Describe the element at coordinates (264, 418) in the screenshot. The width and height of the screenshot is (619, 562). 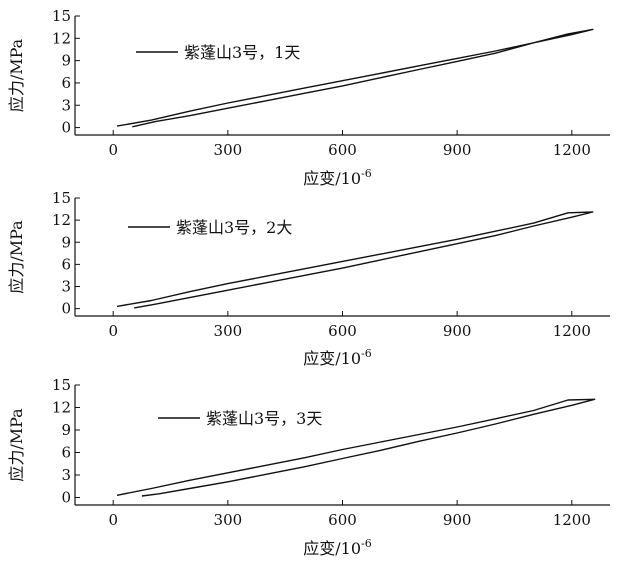
I see `legend-label: 紫蓬山3号，3天` at that location.